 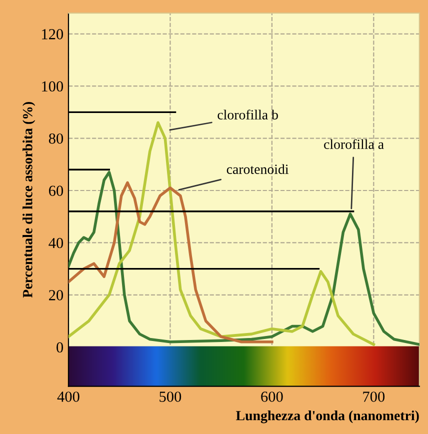 What do you see at coordinates (374, 397) in the screenshot?
I see `x-tick-label: 700` at bounding box center [374, 397].